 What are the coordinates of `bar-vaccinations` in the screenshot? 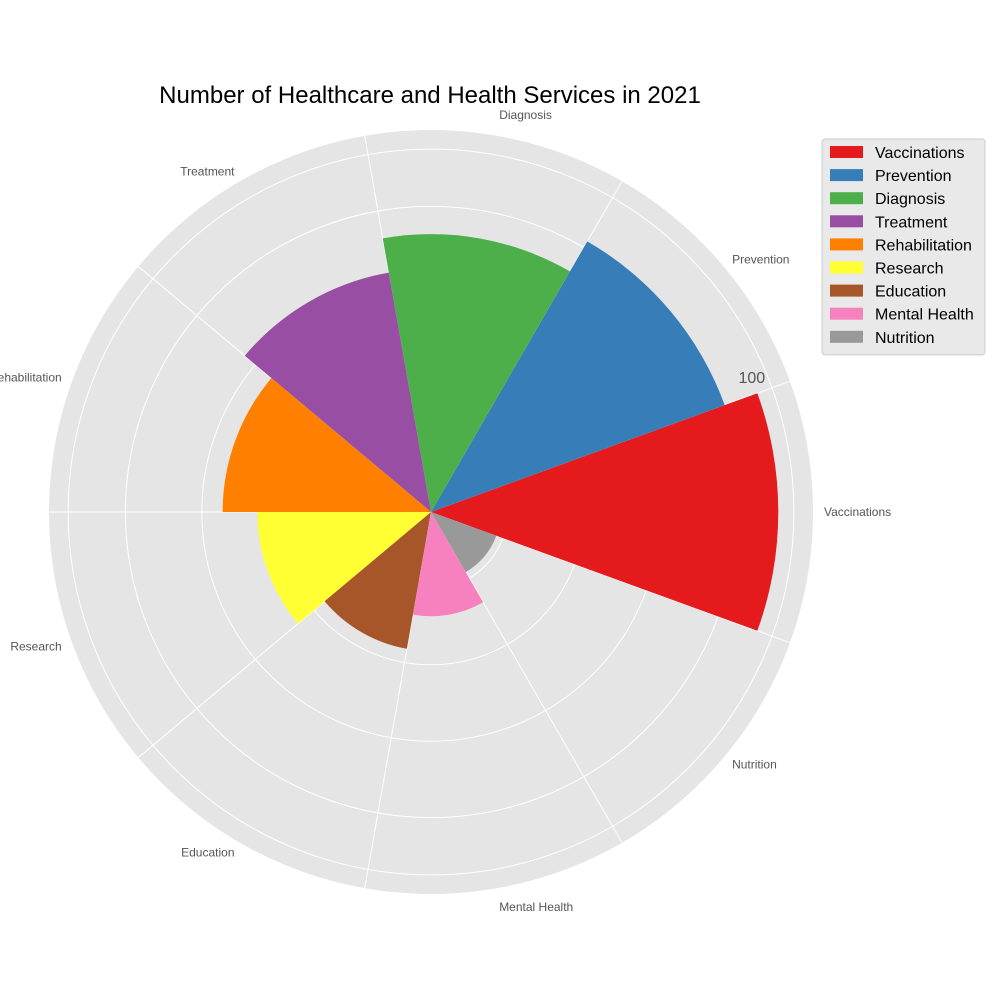 It's located at (605, 512).